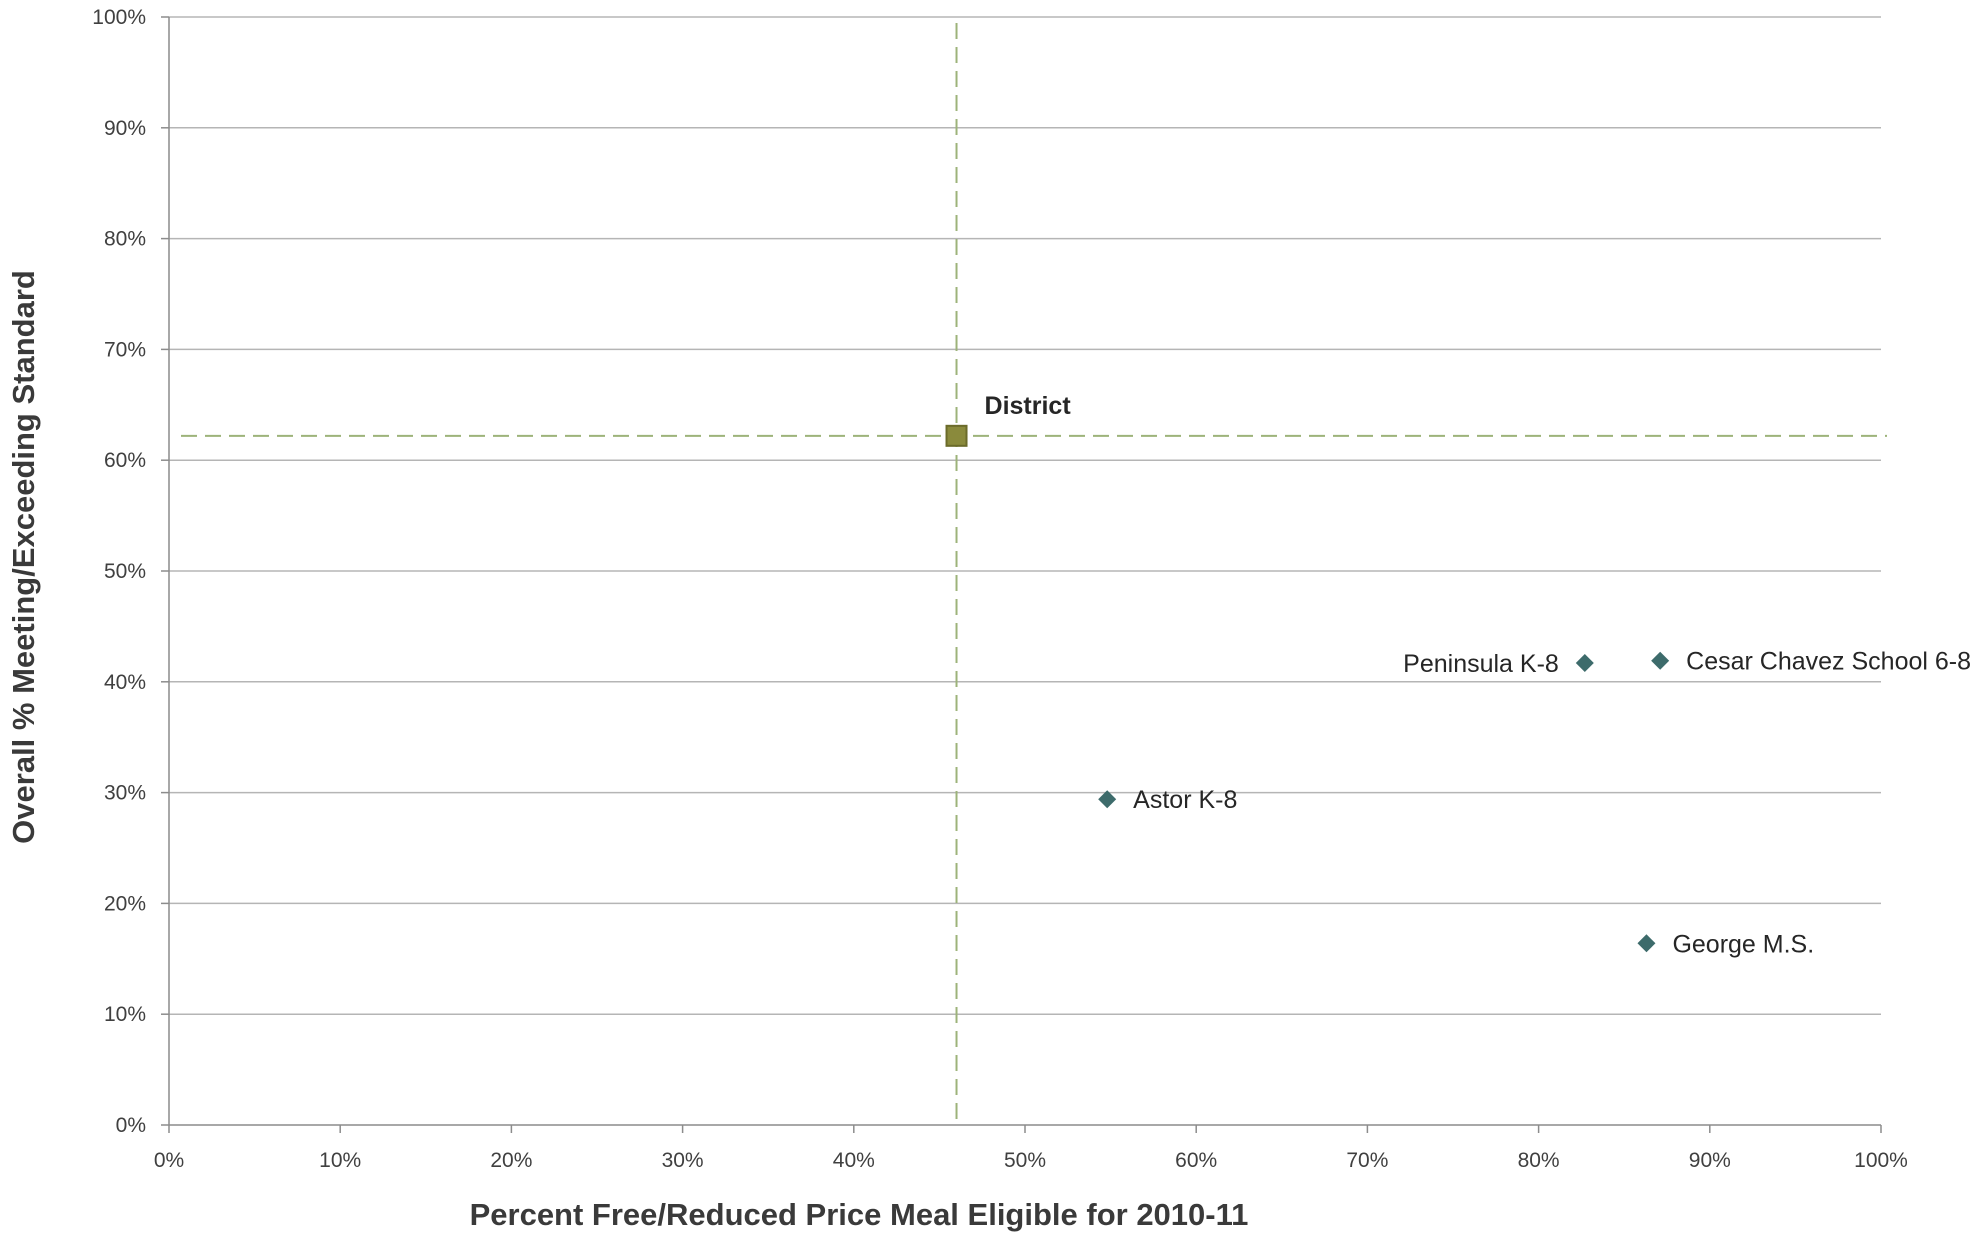  What do you see at coordinates (1367, 1160) in the screenshot?
I see `x-tick-label: 70%` at bounding box center [1367, 1160].